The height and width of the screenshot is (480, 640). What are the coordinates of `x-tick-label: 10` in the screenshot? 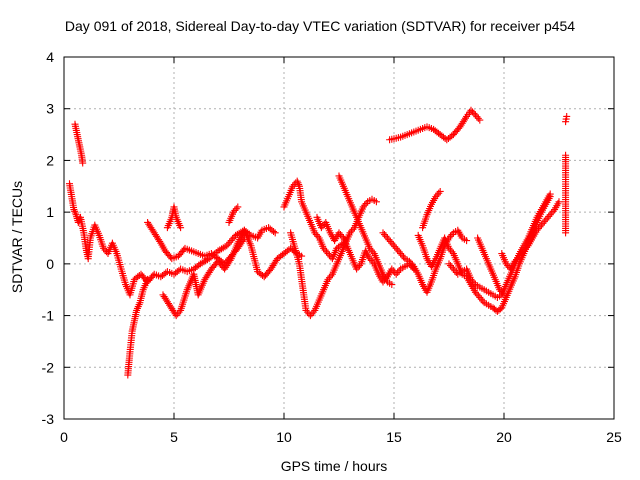 It's located at (284, 437).